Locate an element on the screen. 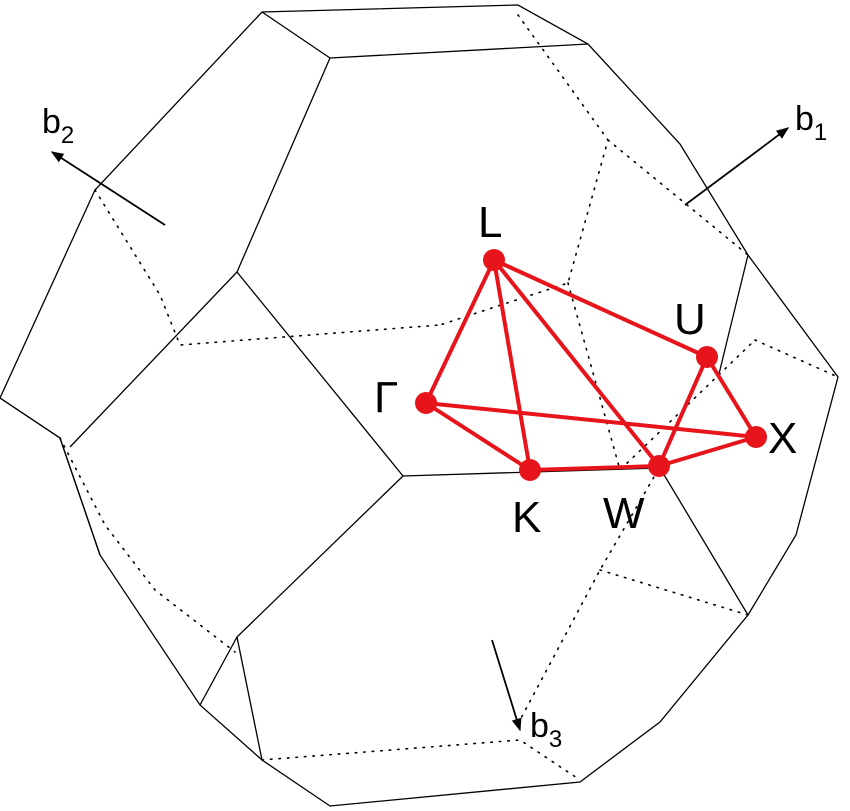  point-gamma is located at coordinates (426, 403).